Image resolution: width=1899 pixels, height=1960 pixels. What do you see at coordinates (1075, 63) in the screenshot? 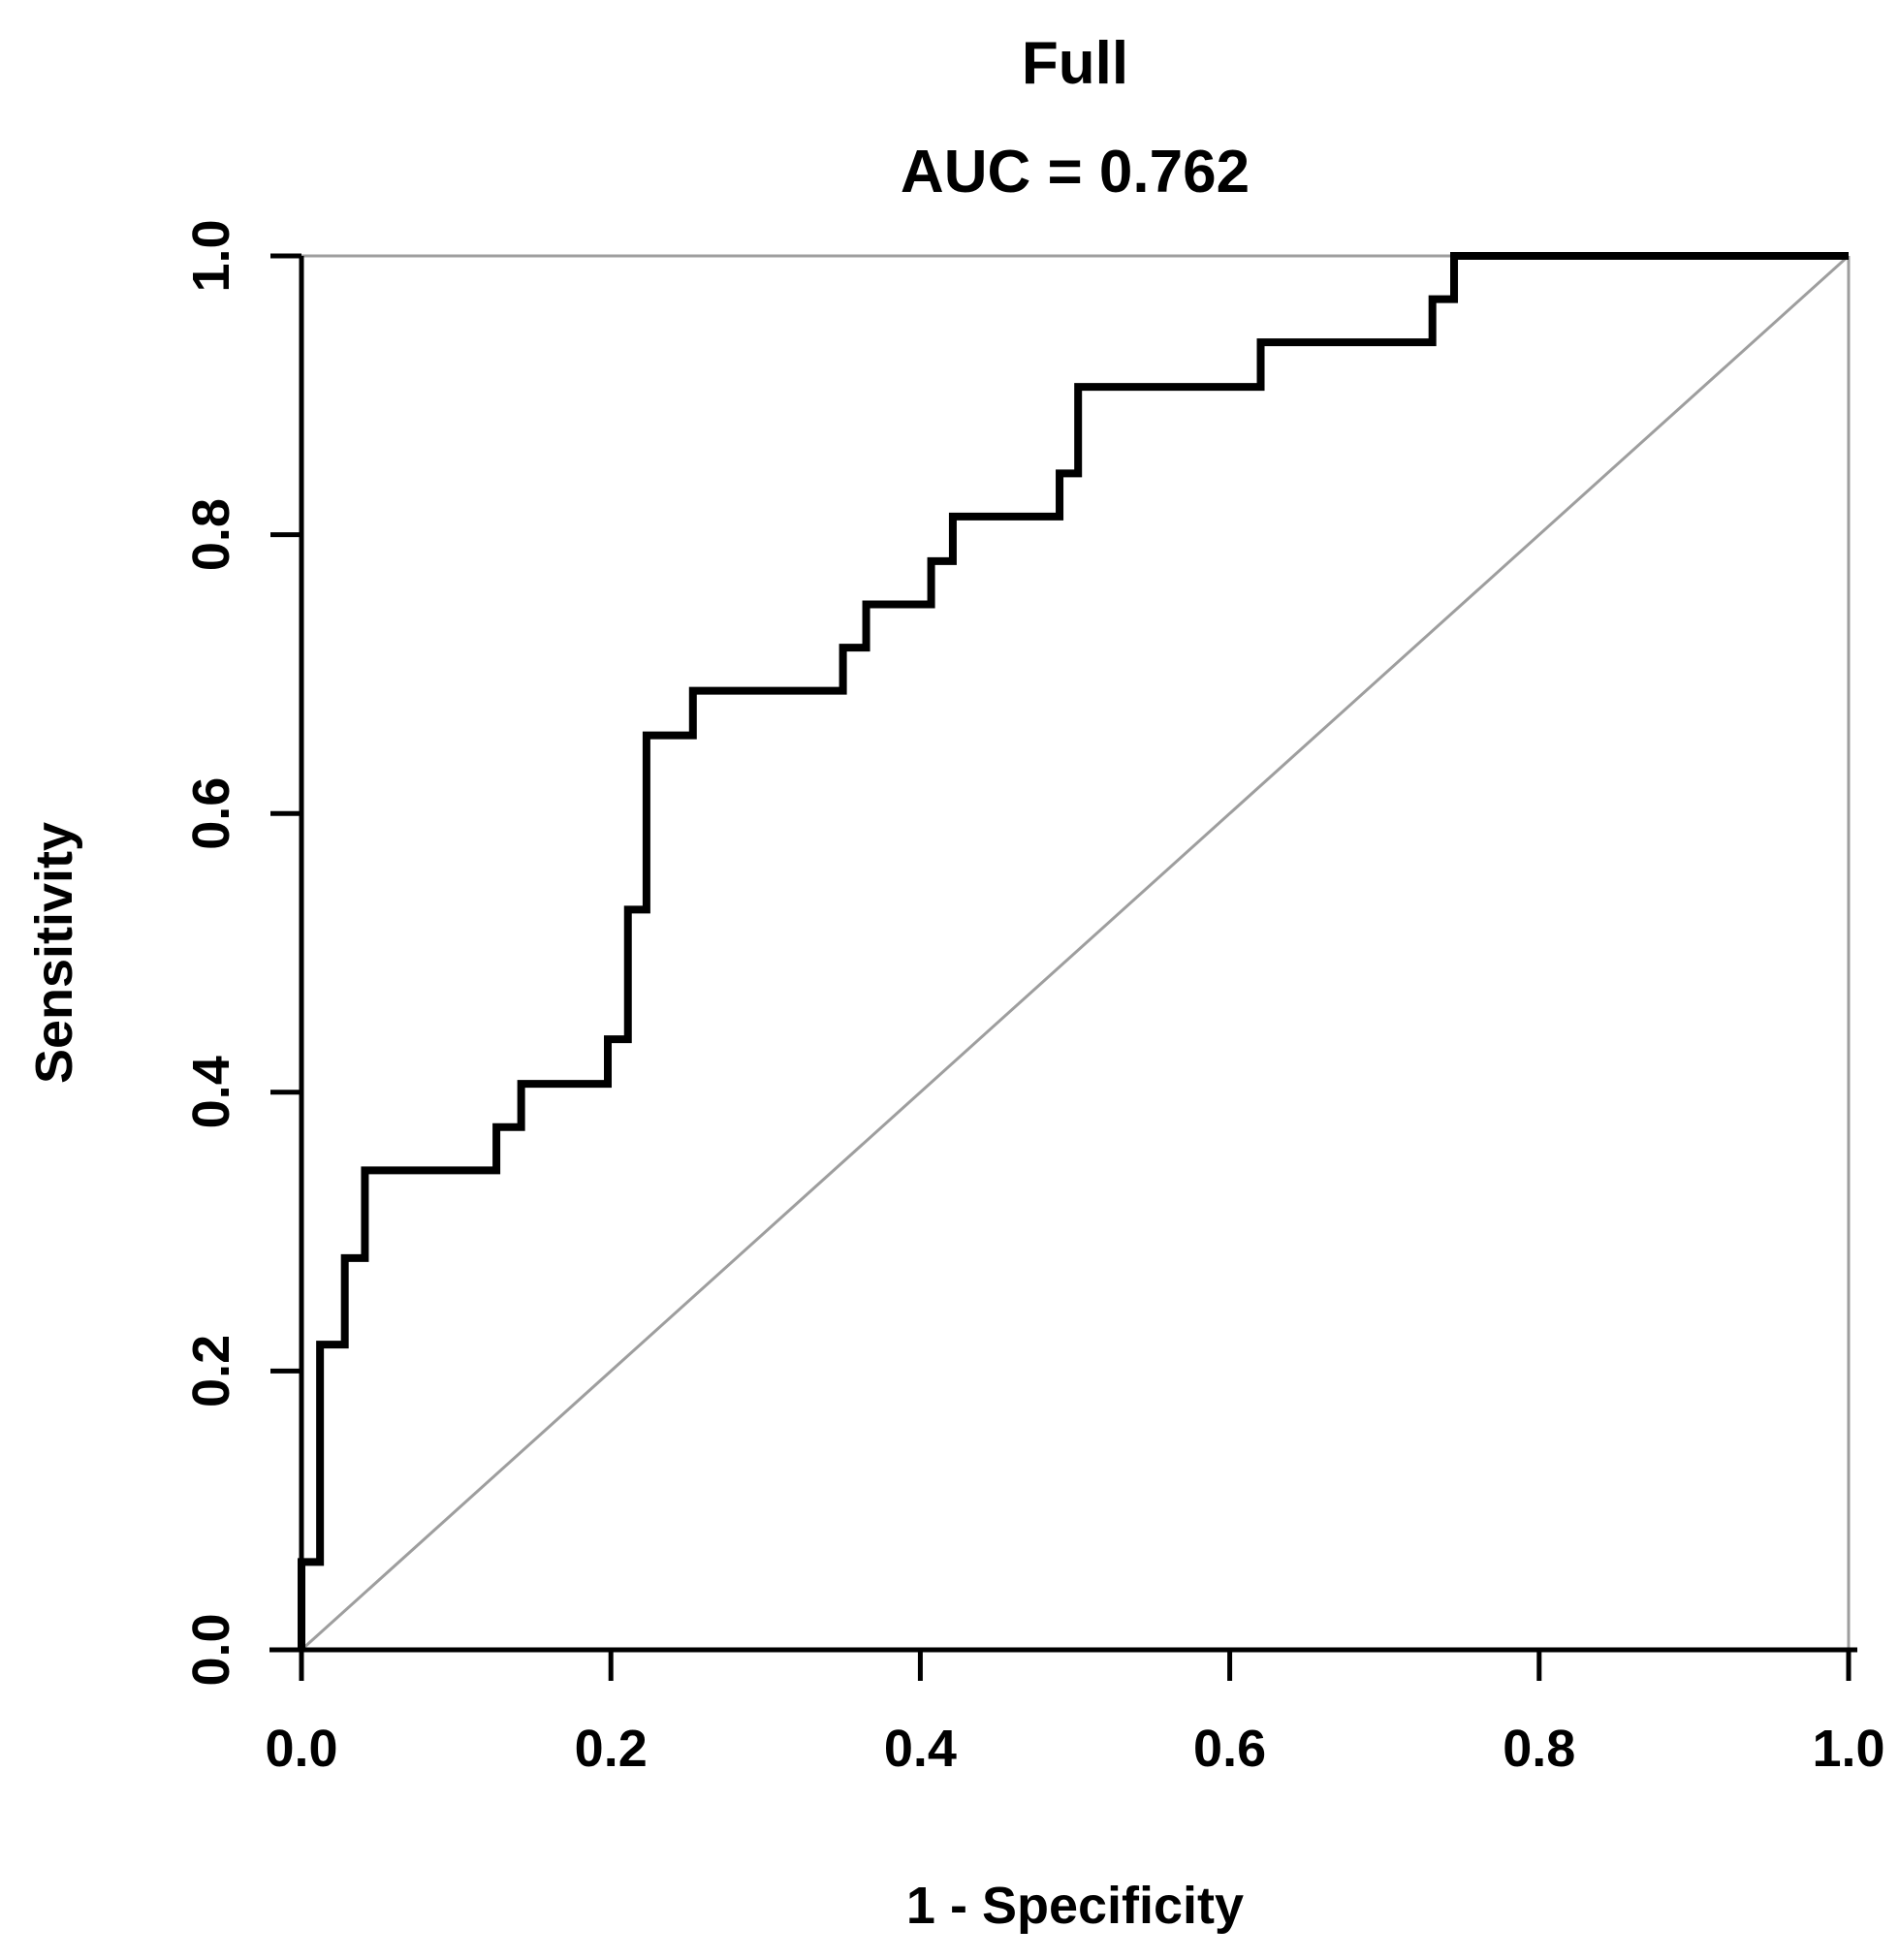
I see `plot-title: Full` at bounding box center [1075, 63].